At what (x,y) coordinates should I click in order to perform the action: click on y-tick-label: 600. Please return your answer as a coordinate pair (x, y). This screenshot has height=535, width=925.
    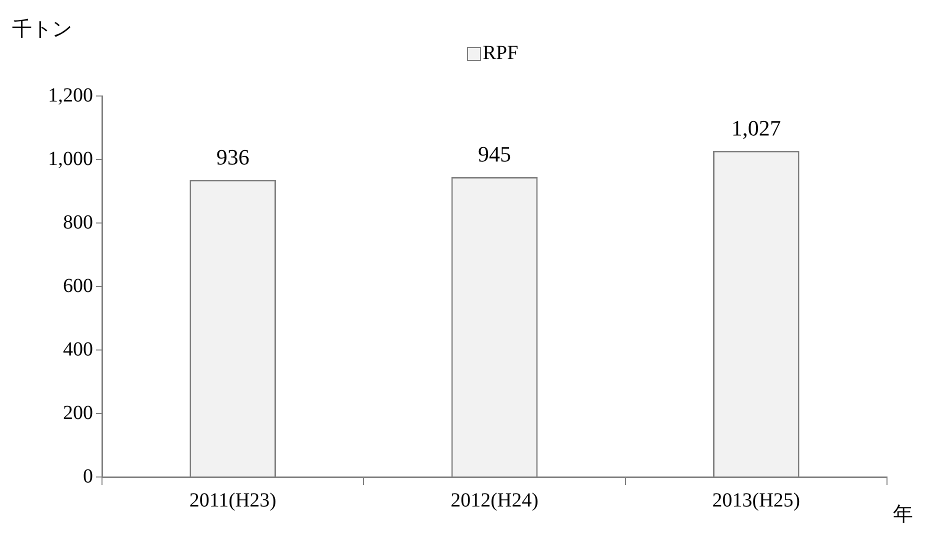
    Looking at the image, I should click on (78, 285).